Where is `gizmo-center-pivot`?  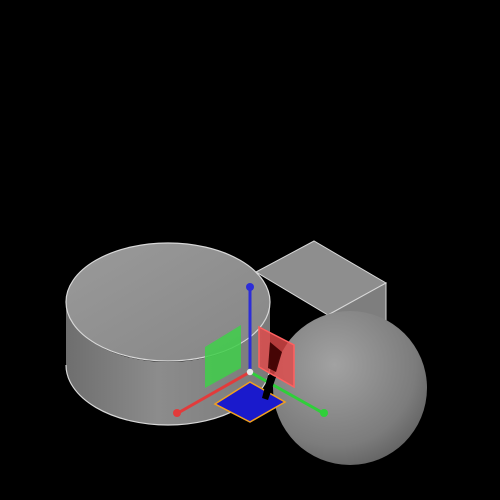
gizmo-center-pivot is located at coordinates (250, 372).